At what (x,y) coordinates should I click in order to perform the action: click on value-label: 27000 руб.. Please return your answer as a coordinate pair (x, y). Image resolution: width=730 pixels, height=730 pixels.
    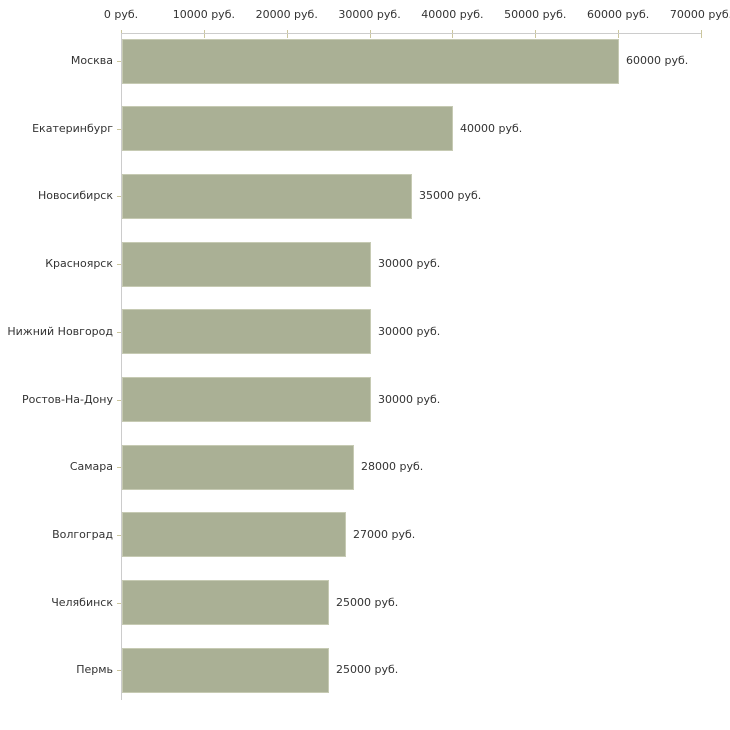
    Looking at the image, I should click on (384, 534).